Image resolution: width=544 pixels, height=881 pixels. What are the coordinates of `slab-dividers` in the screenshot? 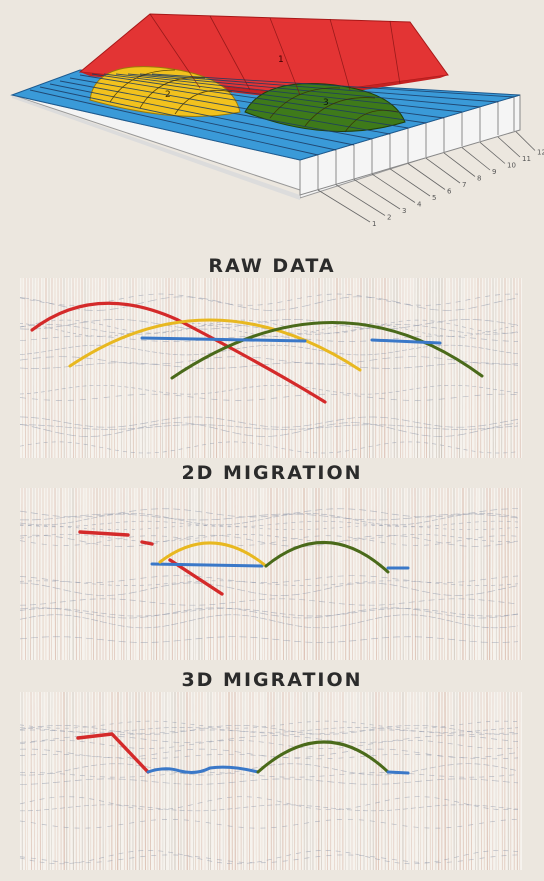 It's located at (416, 143).